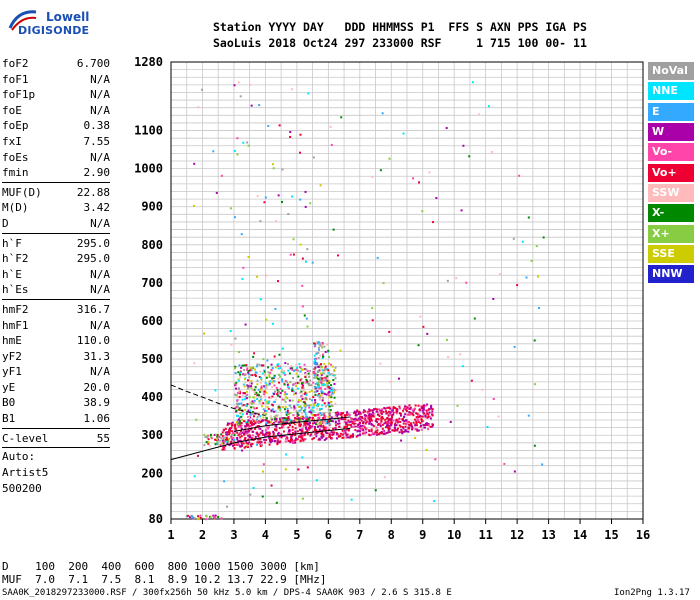 The width and height of the screenshot is (700, 600). I want to click on param-row: yF2 31.3, so click(56, 357).